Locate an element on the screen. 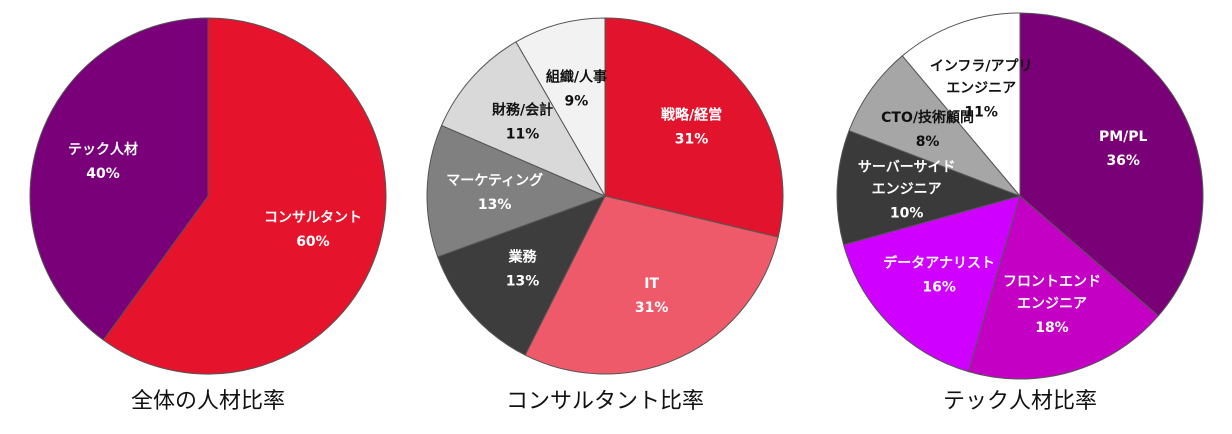 The image size is (1232, 434). slice-label: コンサルタント is located at coordinates (313, 218).